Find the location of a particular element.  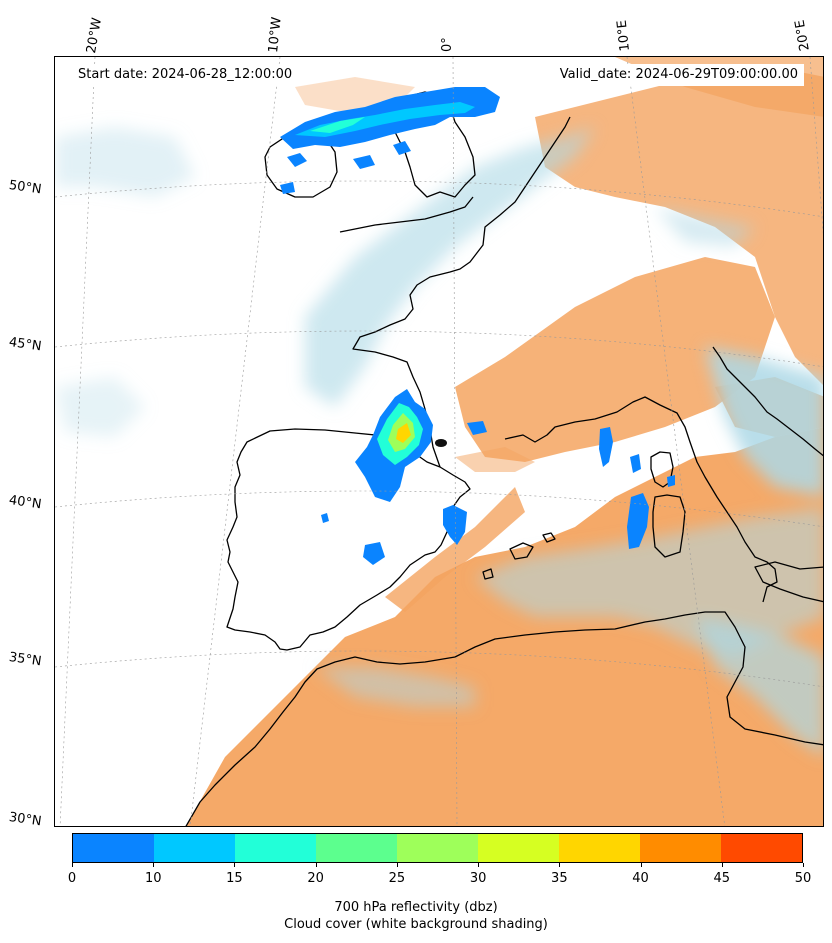

colorbar-tick-40: 40 is located at coordinates (640, 878).